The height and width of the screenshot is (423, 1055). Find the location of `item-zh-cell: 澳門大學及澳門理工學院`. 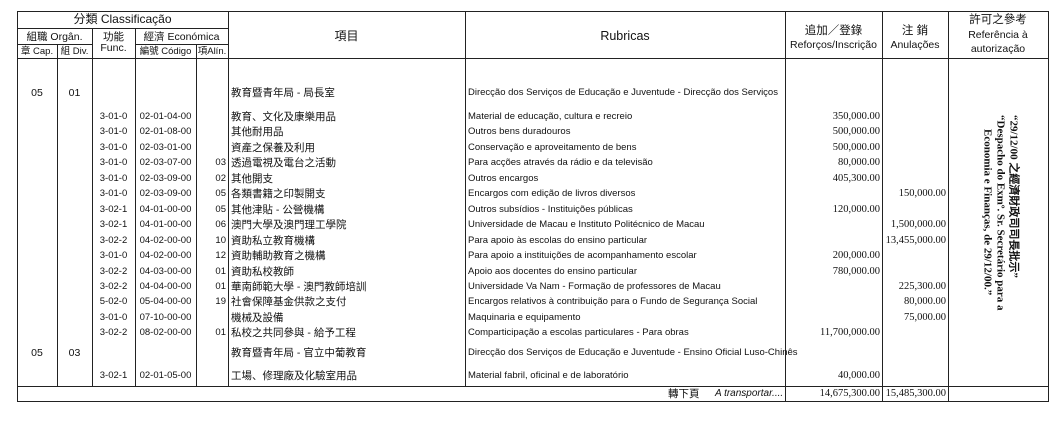

item-zh-cell: 澳門大學及澳門理工學院 is located at coordinates (289, 225).